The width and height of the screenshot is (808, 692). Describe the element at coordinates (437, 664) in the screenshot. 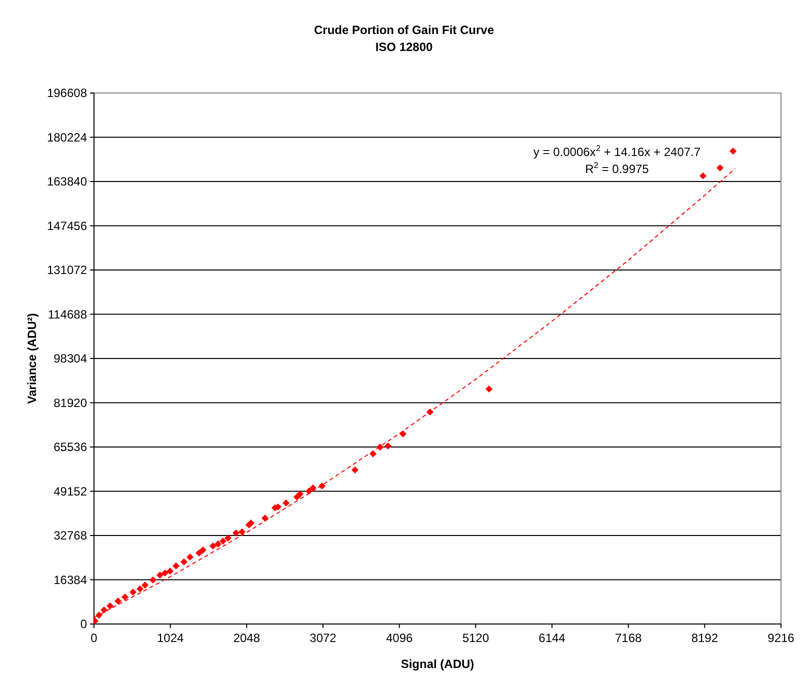

I see `x-axis-title: Signal (ADU)` at that location.